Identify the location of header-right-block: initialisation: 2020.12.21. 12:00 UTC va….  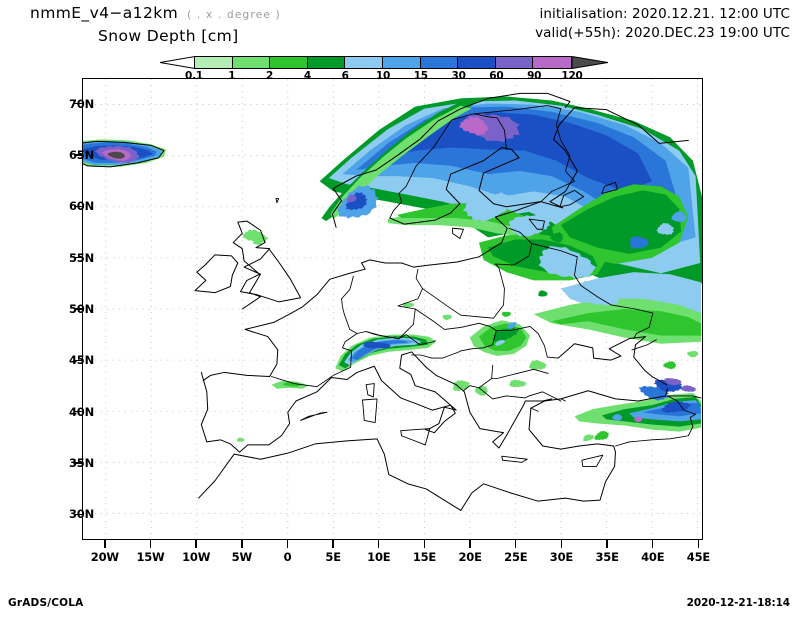
(615, 24).